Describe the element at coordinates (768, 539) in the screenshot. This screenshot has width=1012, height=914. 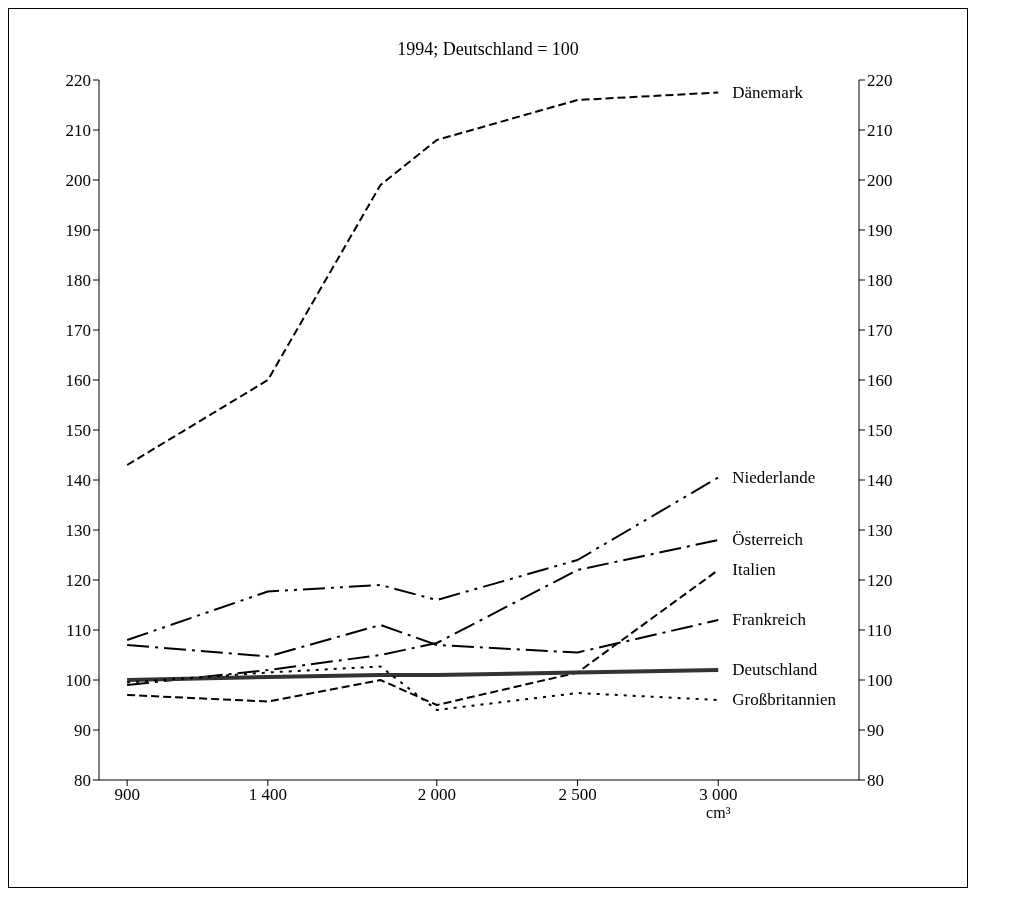
I see `series-label: Österreich` at that location.